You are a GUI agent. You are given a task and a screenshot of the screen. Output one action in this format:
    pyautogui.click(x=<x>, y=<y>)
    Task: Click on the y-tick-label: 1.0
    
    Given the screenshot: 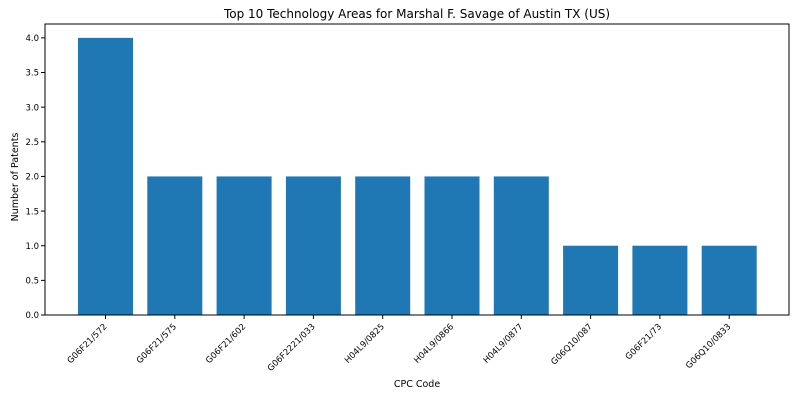 What is the action you would take?
    pyautogui.click(x=32, y=247)
    